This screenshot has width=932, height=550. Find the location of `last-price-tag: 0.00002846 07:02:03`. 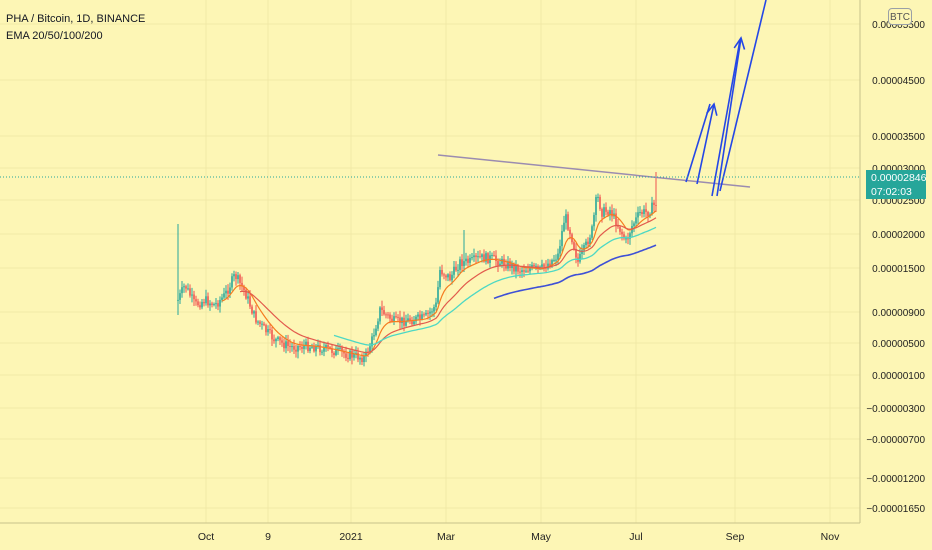

last-price-tag: 0.00002846 07:02:03 is located at coordinates (896, 184).